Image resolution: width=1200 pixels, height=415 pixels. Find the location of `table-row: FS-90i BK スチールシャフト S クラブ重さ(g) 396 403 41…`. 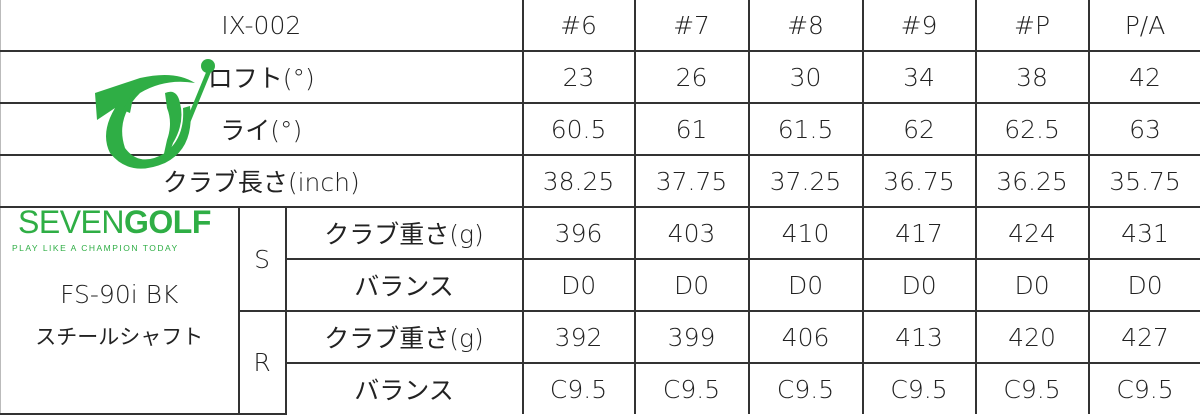

table-row: FS-90i BK スチールシャフト S クラブ重さ(g) 396 403 41… is located at coordinates (600, 233).